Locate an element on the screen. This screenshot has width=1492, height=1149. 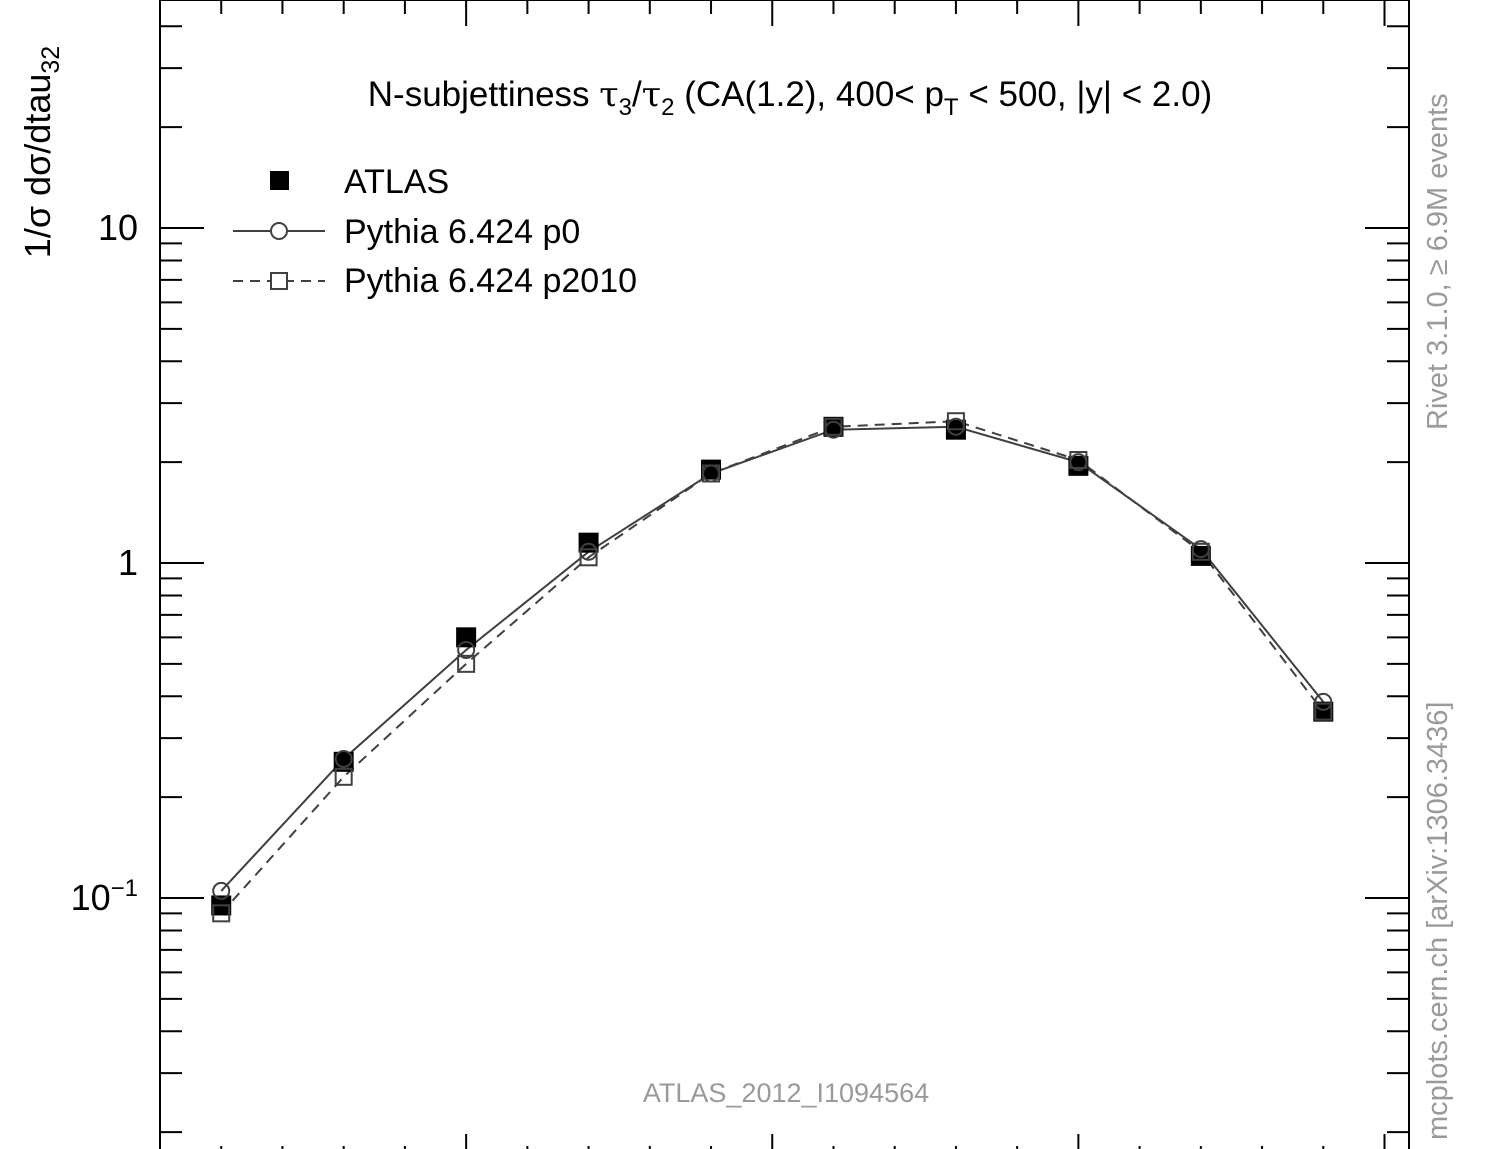
legend-p0-marker is located at coordinates (279, 231).